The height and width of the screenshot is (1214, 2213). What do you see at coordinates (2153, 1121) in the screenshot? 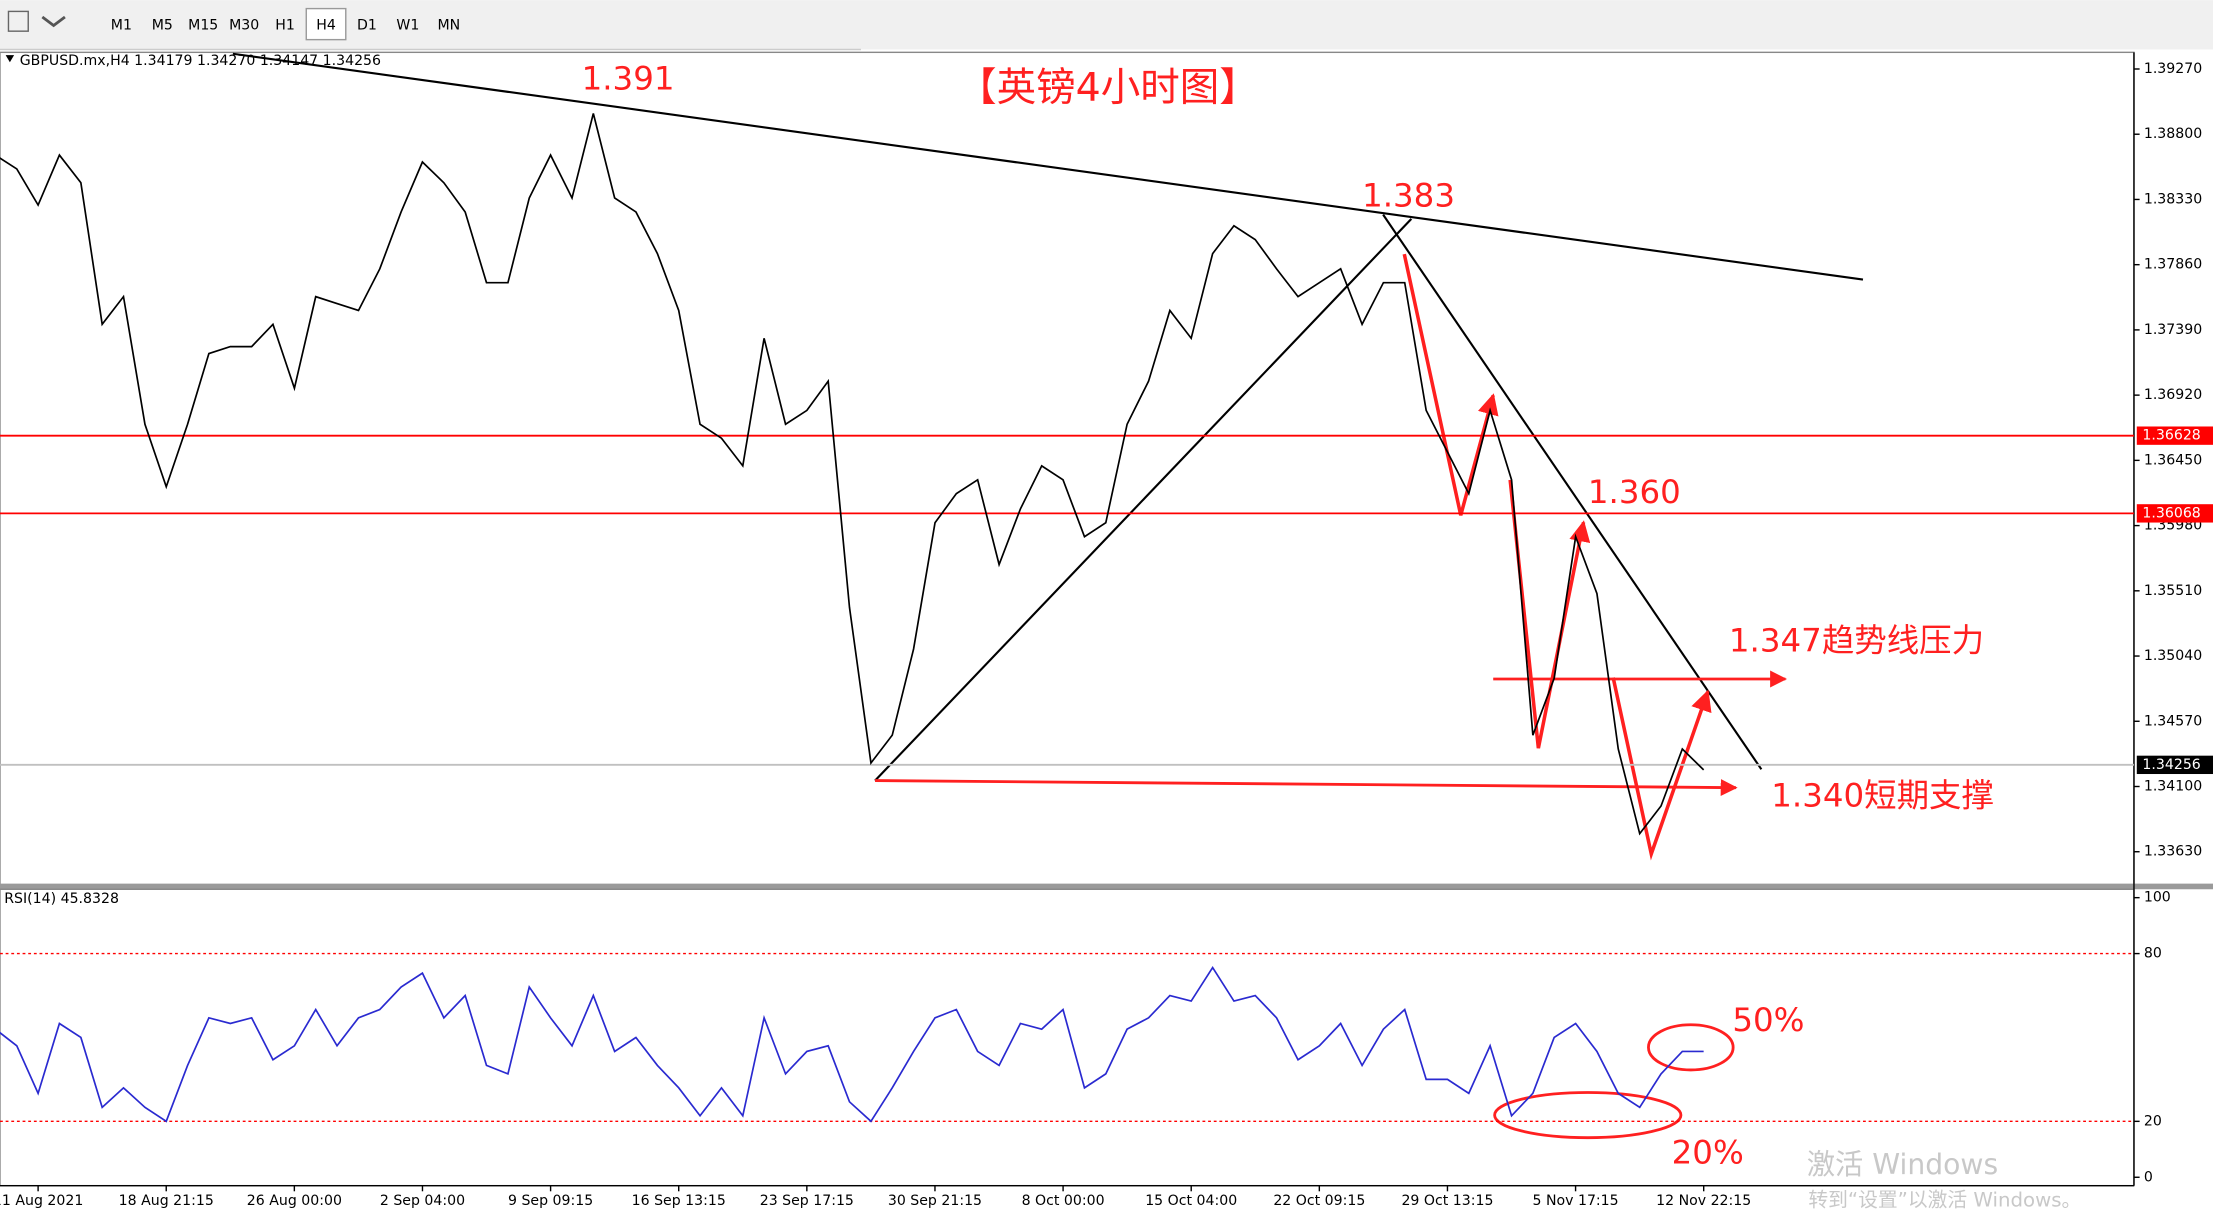
I see `y-tick-label: 20` at bounding box center [2153, 1121].